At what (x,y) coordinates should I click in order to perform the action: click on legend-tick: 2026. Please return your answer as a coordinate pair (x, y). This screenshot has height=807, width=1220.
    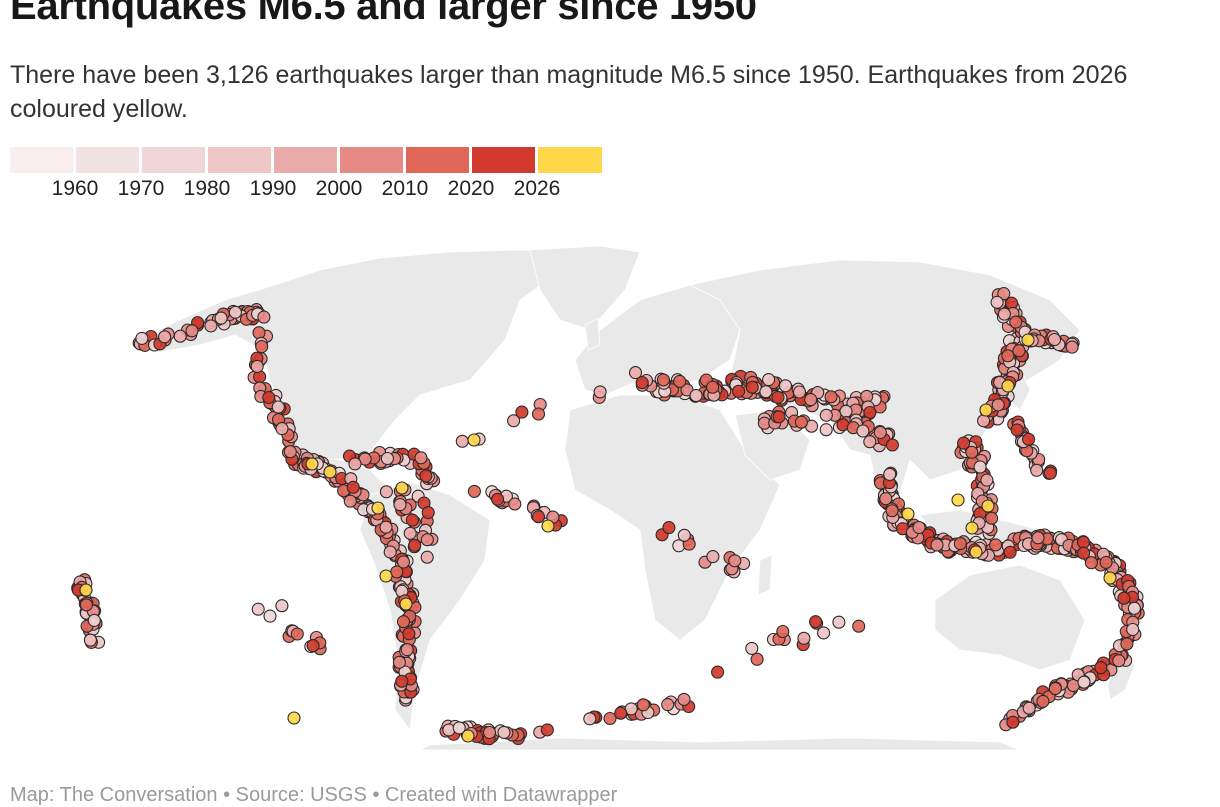
    Looking at the image, I should click on (537, 188).